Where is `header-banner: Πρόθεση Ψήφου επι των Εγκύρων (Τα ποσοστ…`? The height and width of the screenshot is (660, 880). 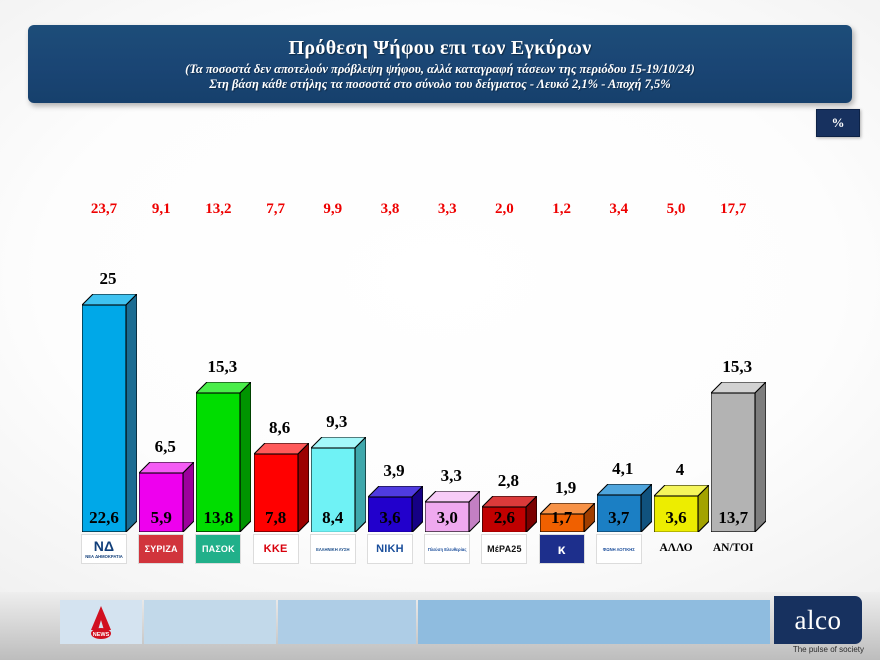
header-banner: Πρόθεση Ψήφου επι των Εγκύρων (Τα ποσοστ… is located at coordinates (440, 64).